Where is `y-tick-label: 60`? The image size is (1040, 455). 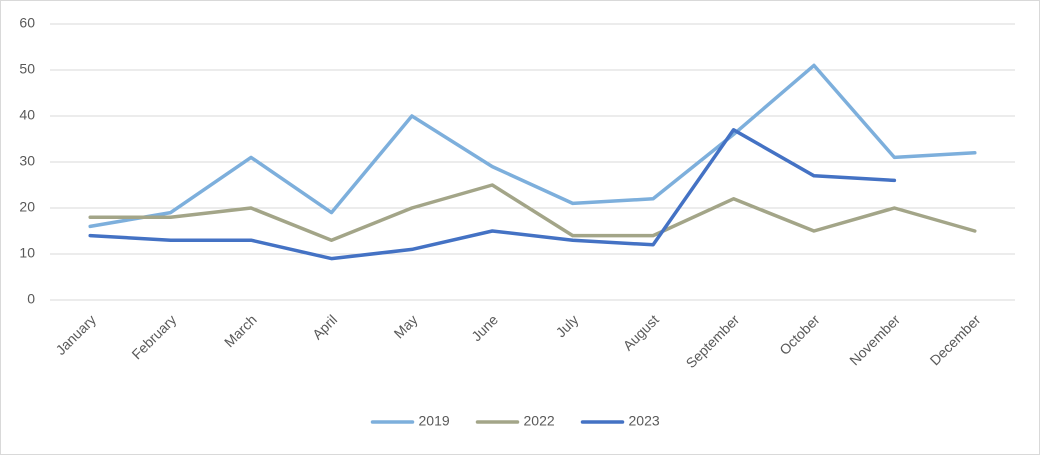
y-tick-label: 60 is located at coordinates (27, 23).